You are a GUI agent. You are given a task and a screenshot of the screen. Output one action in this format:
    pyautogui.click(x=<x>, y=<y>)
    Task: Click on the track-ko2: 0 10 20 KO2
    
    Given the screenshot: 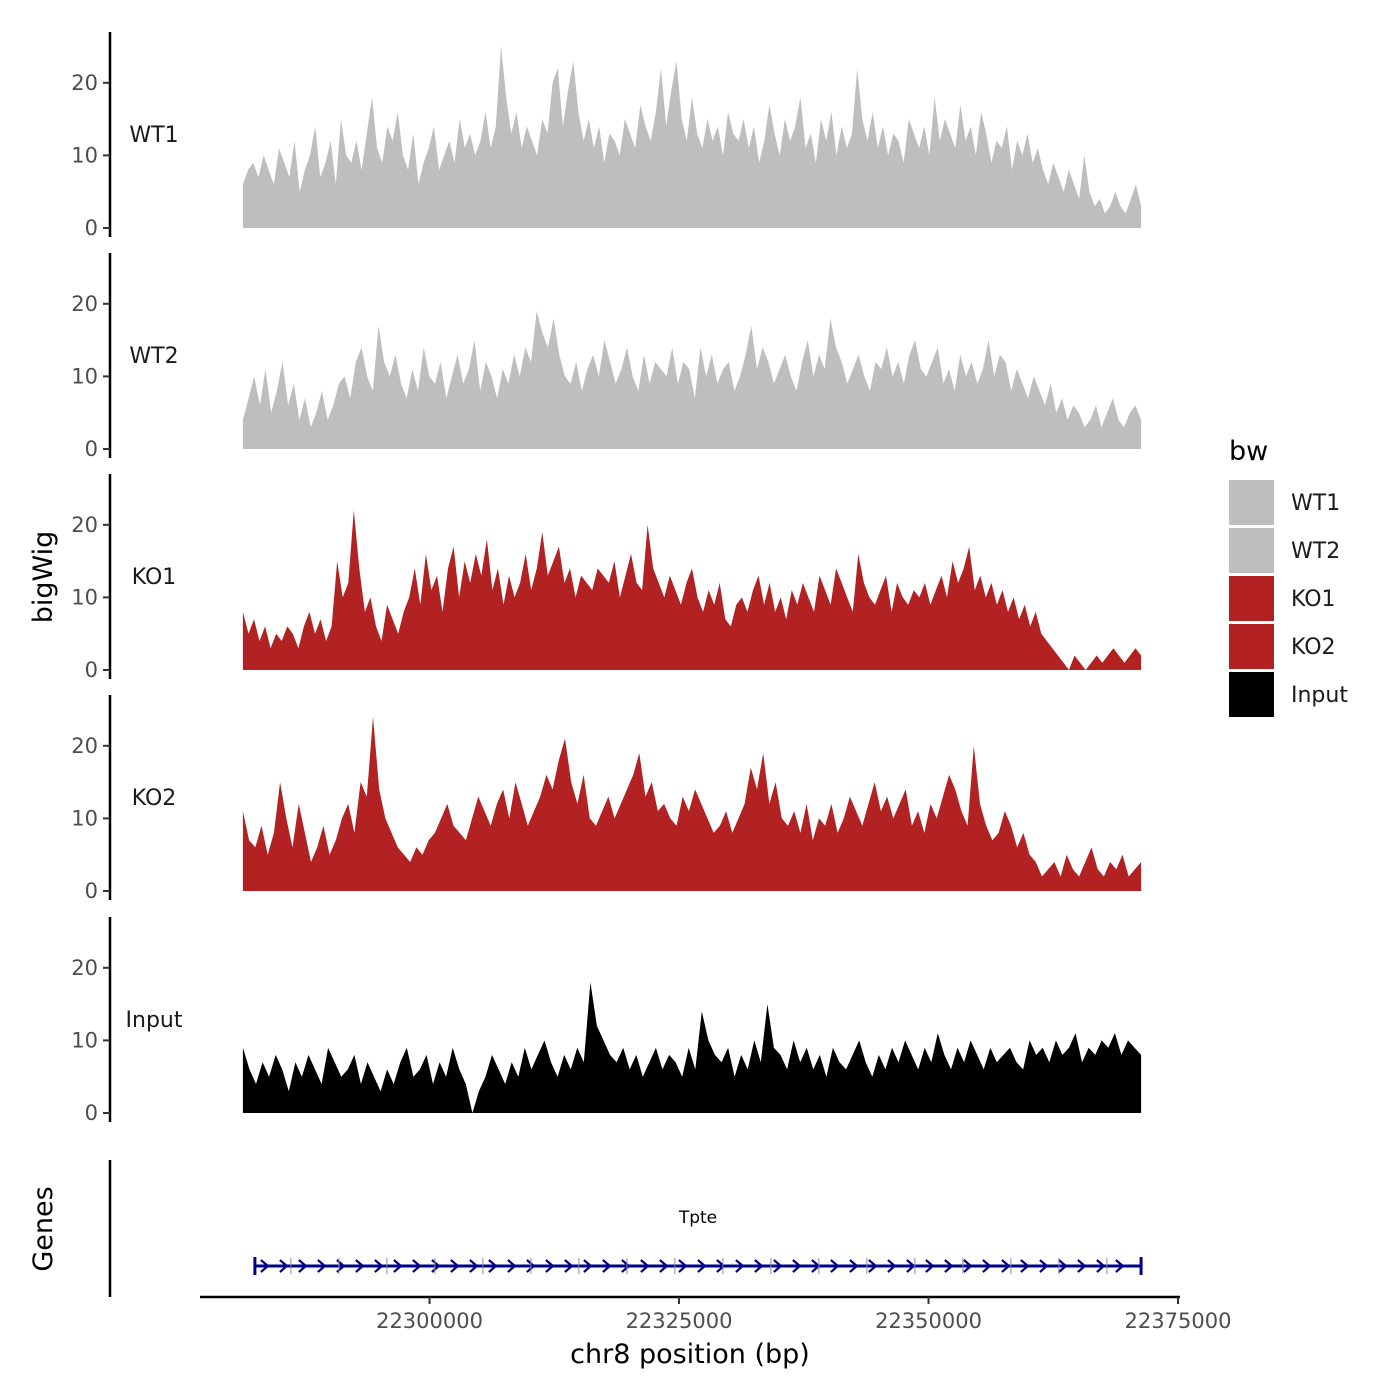 What is the action you would take?
    pyautogui.click(x=606, y=799)
    